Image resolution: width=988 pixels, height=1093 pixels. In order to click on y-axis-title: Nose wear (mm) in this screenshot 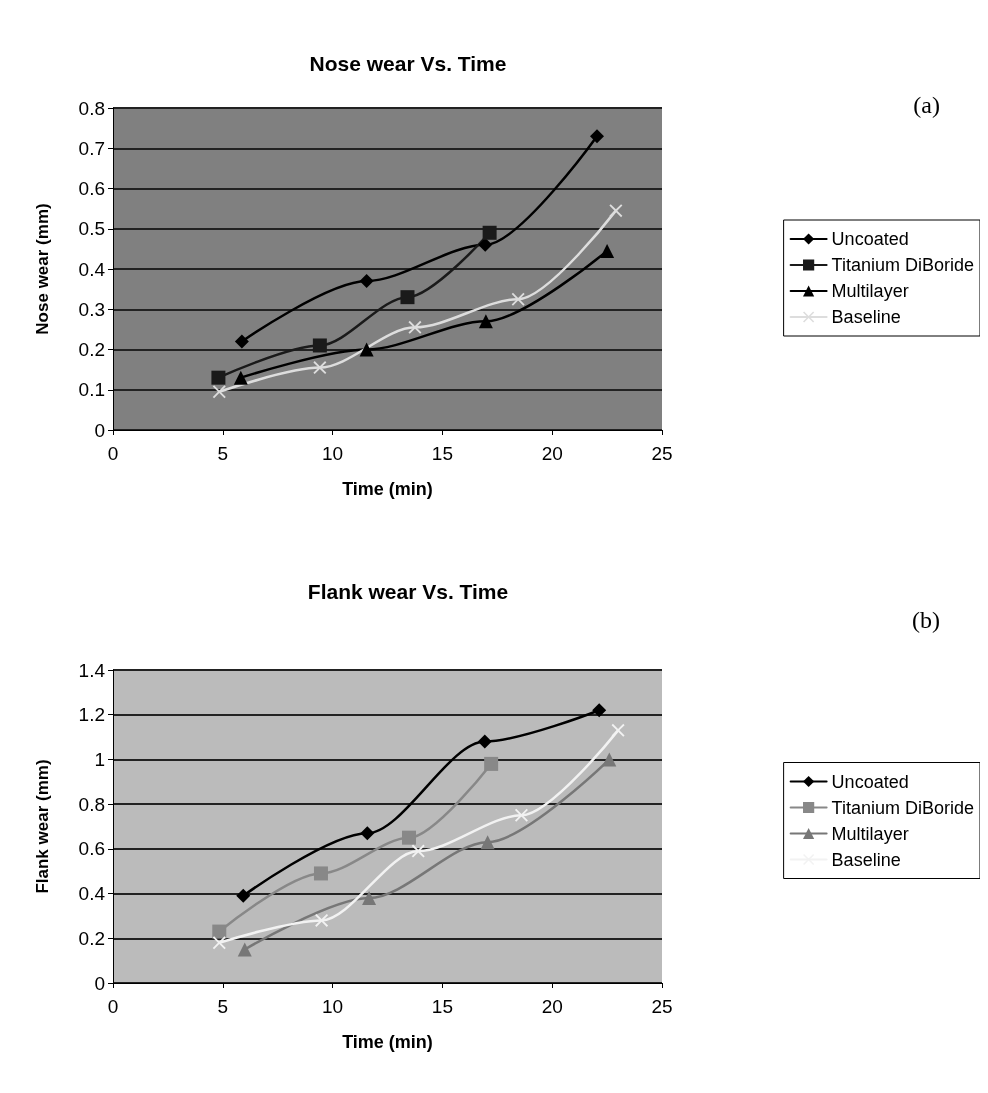, I will do `click(42, 269)`.